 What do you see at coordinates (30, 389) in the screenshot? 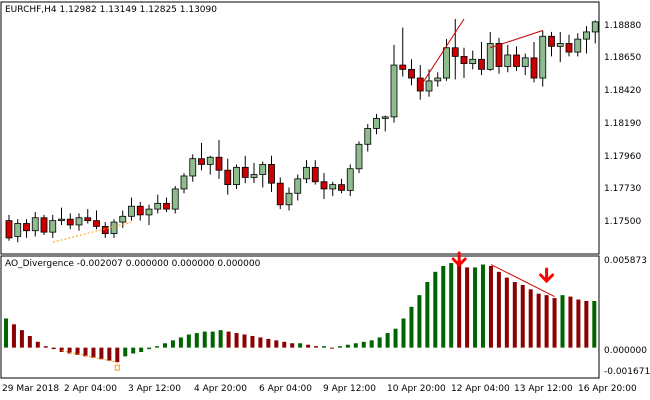
I see `time-label: 29 Mar 2018` at bounding box center [30, 389].